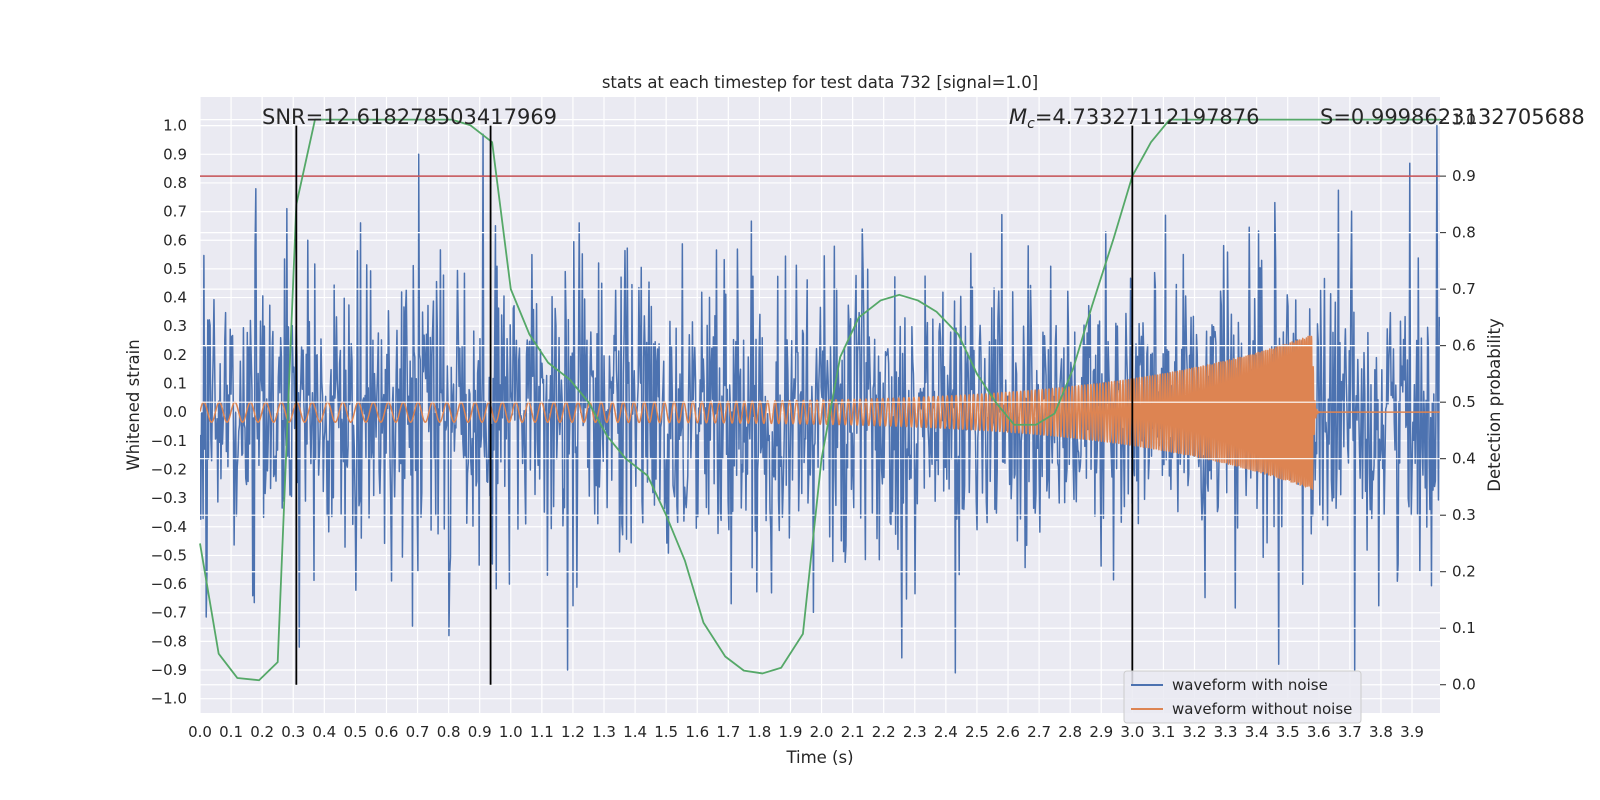 This screenshot has height=800, width=1600. I want to click on x-tick-label: 2.3, so click(915, 732).